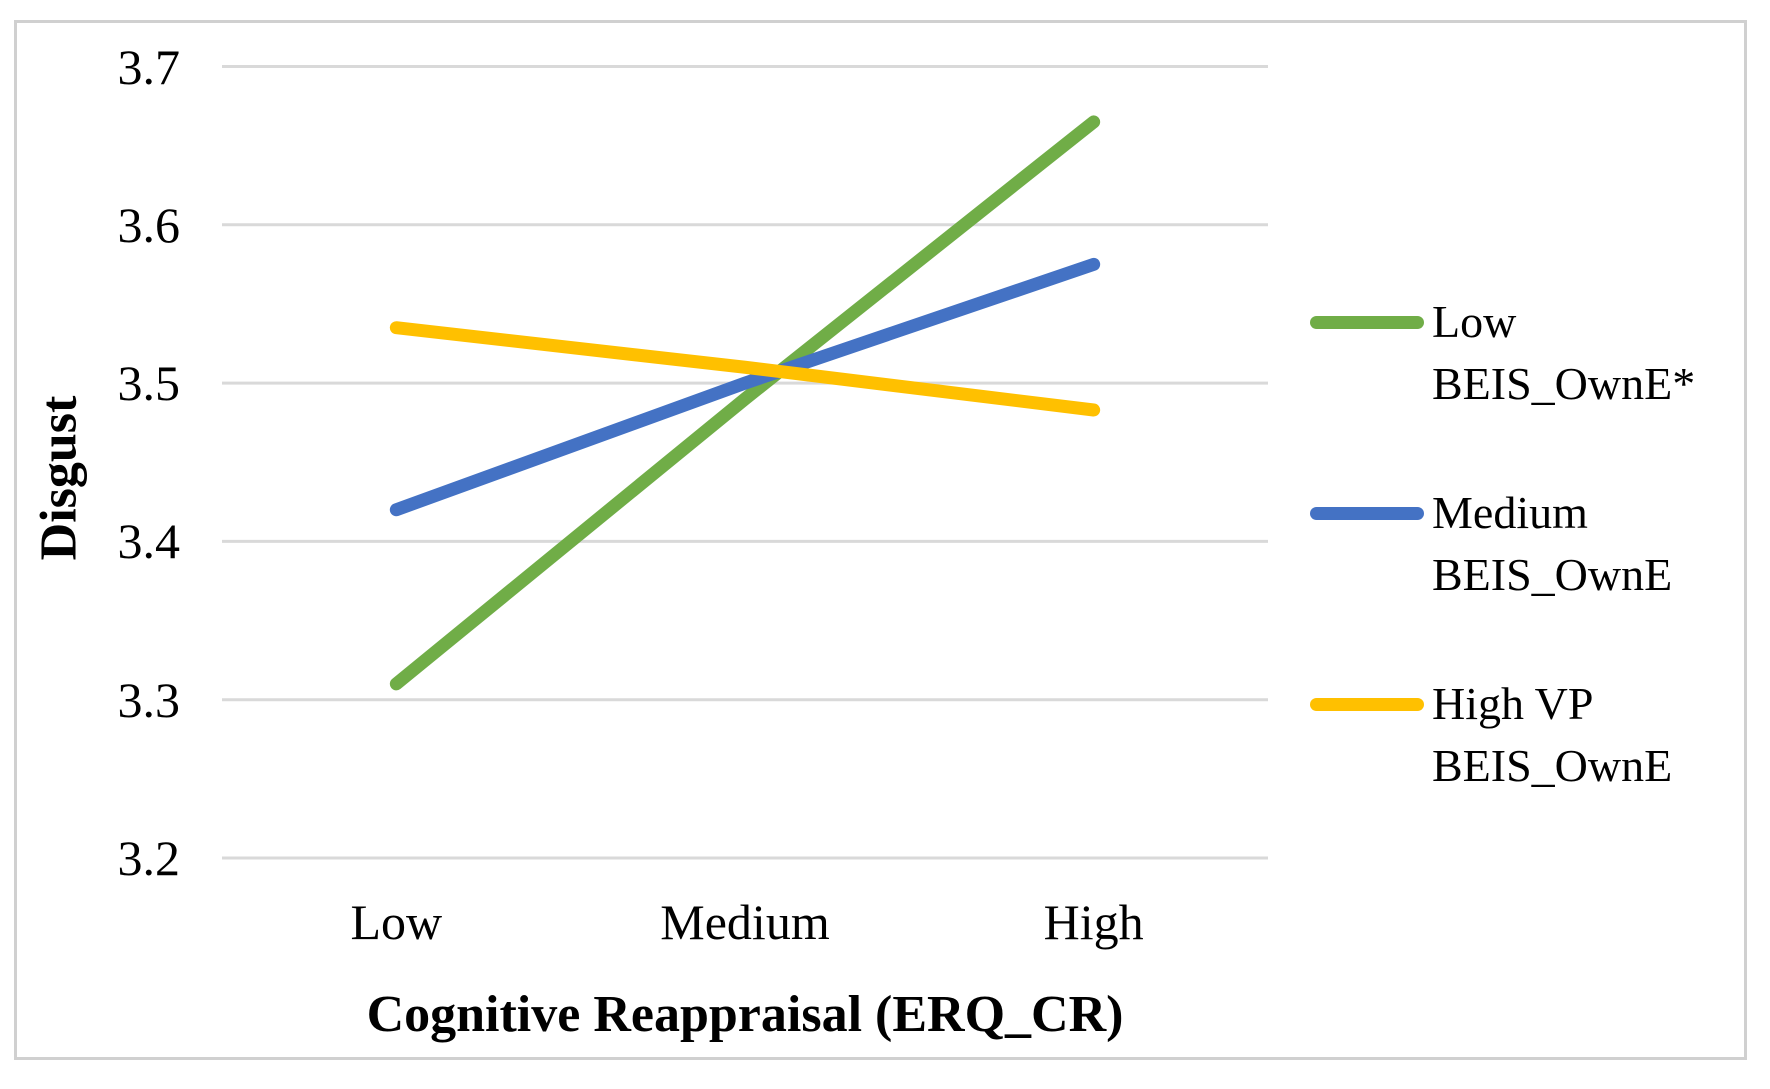  I want to click on legend-label-line: Medium, so click(1510, 512).